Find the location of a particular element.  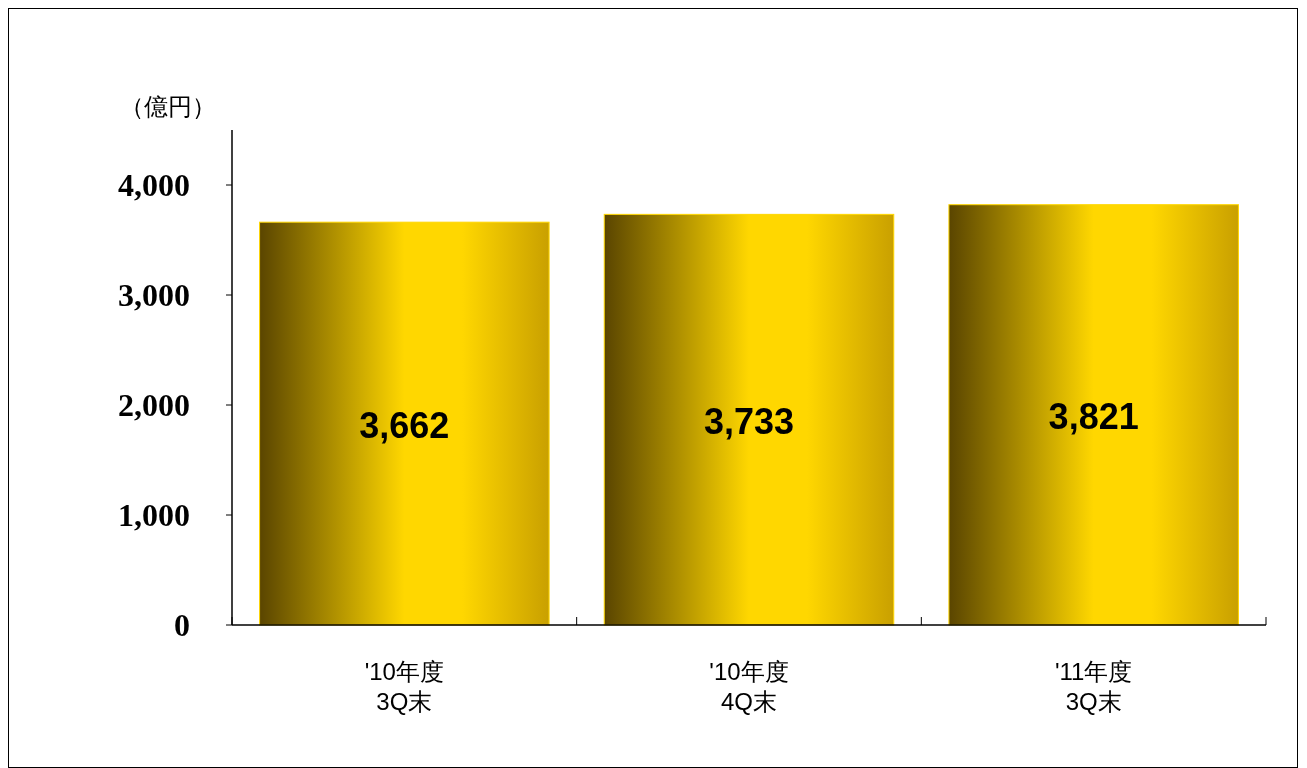

y-tick-label: 0 is located at coordinates (182, 625).